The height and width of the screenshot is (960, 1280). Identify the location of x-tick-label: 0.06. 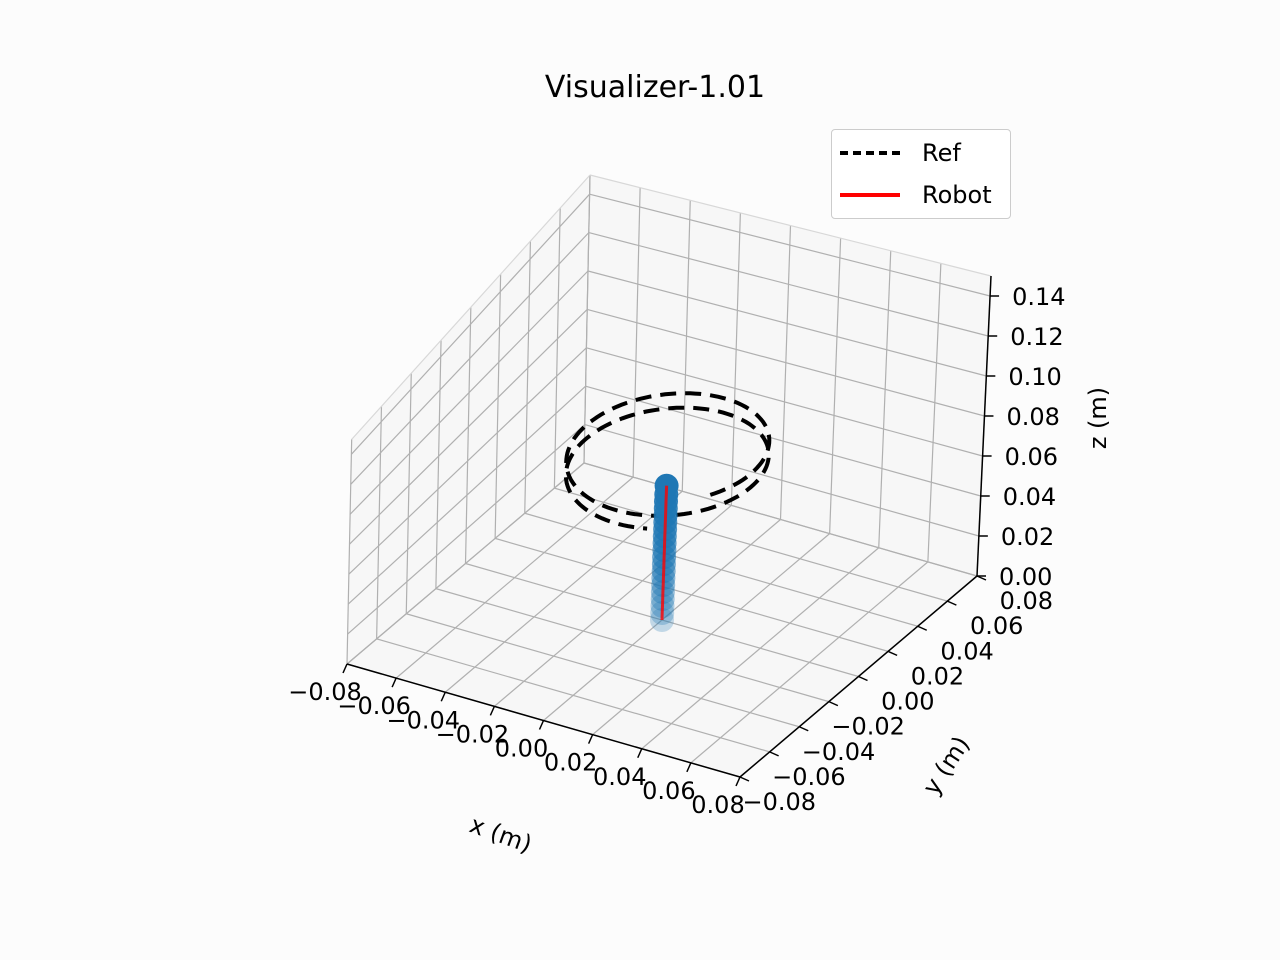
(668, 791).